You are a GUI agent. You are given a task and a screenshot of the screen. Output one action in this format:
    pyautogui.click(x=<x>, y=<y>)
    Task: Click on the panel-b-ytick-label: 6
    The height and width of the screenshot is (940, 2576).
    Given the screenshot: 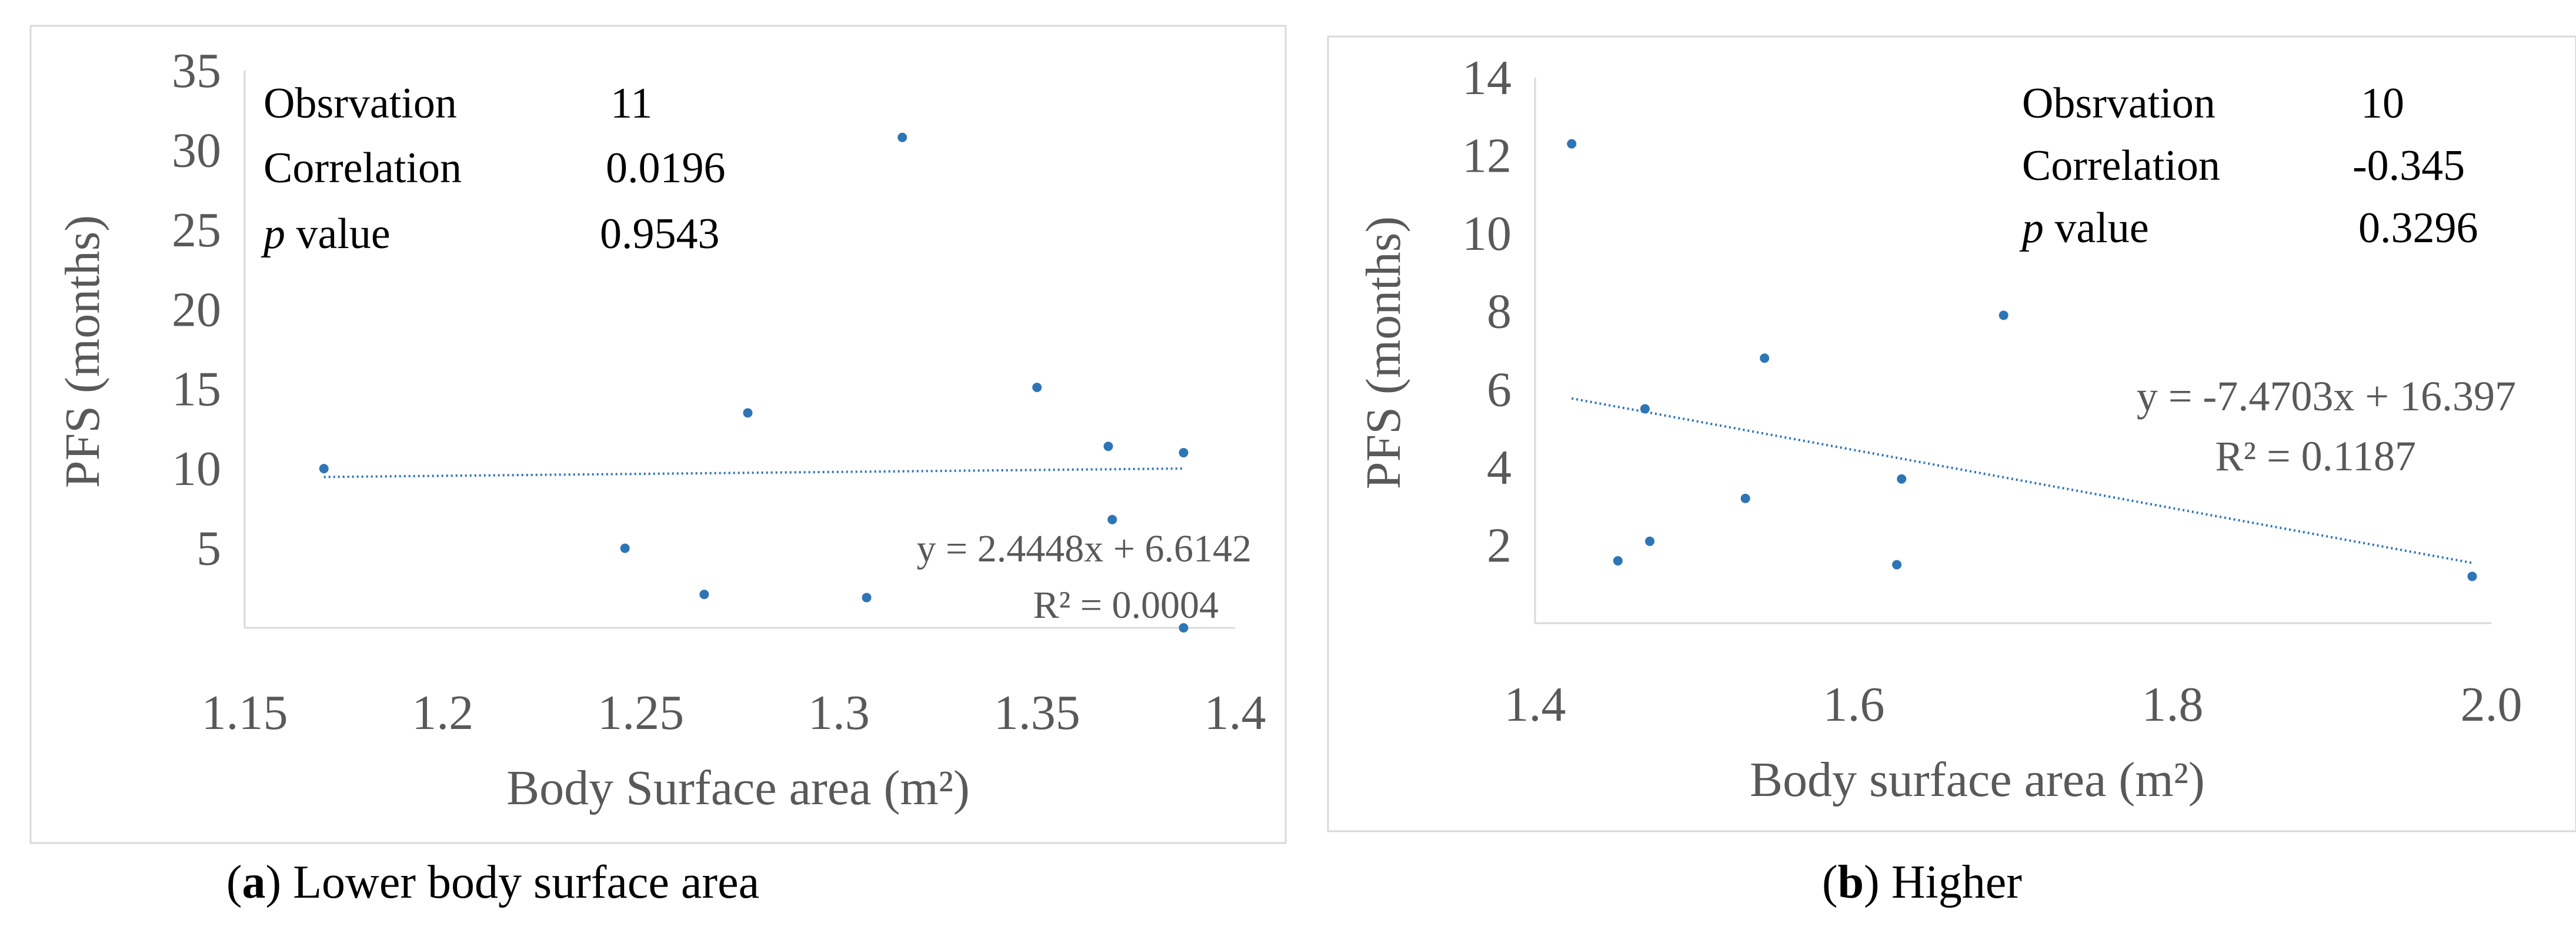 What is the action you would take?
    pyautogui.click(x=1499, y=389)
    